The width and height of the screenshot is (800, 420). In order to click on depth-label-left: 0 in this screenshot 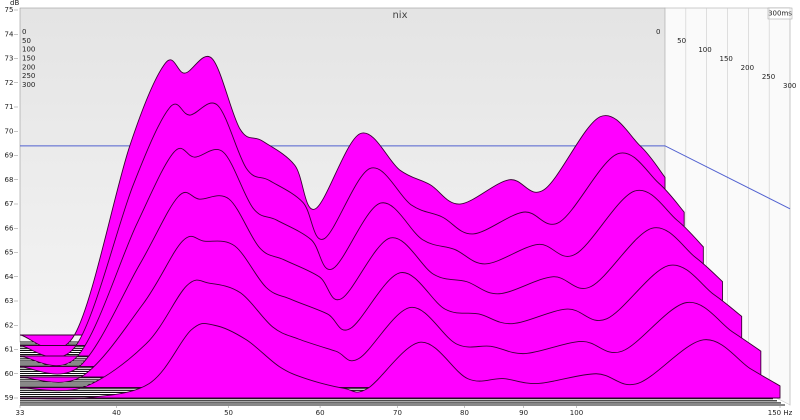, I will do `click(24, 32)`.